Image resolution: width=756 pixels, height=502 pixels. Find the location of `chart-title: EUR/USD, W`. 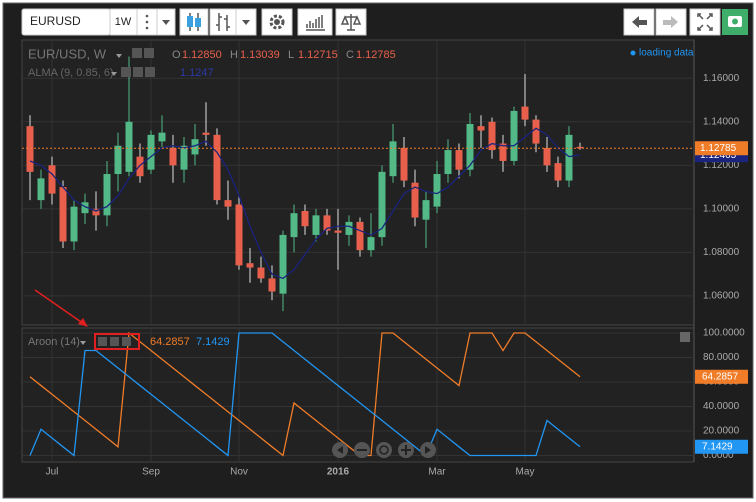

chart-title: EUR/USD, W is located at coordinates (67, 53).